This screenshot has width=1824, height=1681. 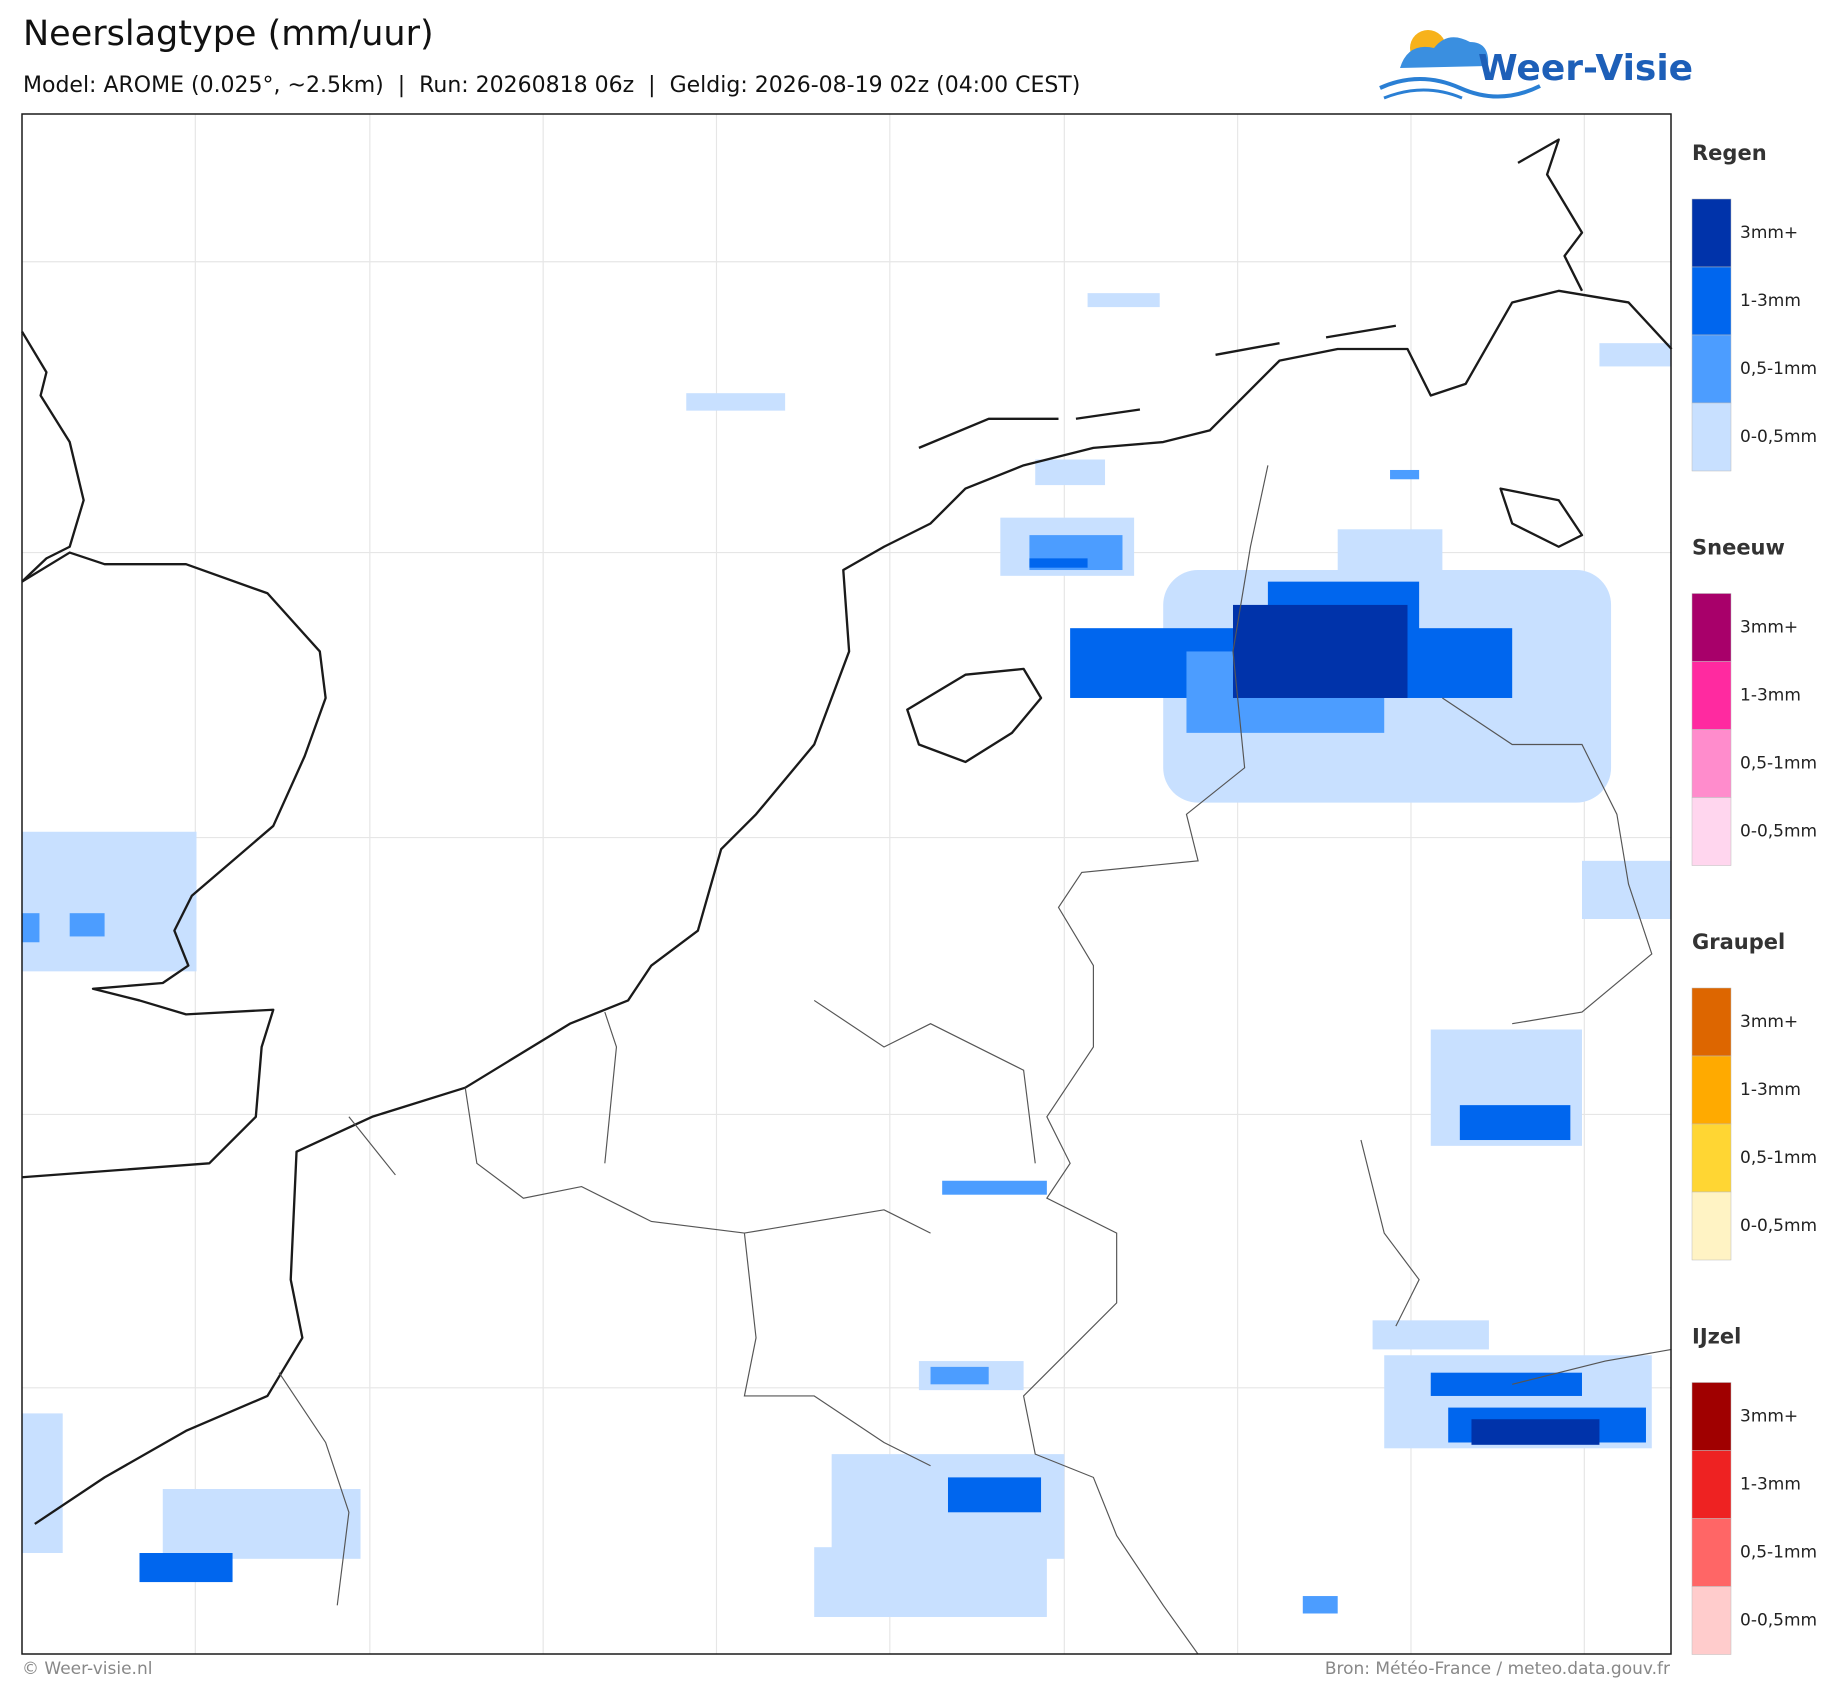 What do you see at coordinates (1738, 548) in the screenshot?
I see `legend-title: Sneeuw` at bounding box center [1738, 548].